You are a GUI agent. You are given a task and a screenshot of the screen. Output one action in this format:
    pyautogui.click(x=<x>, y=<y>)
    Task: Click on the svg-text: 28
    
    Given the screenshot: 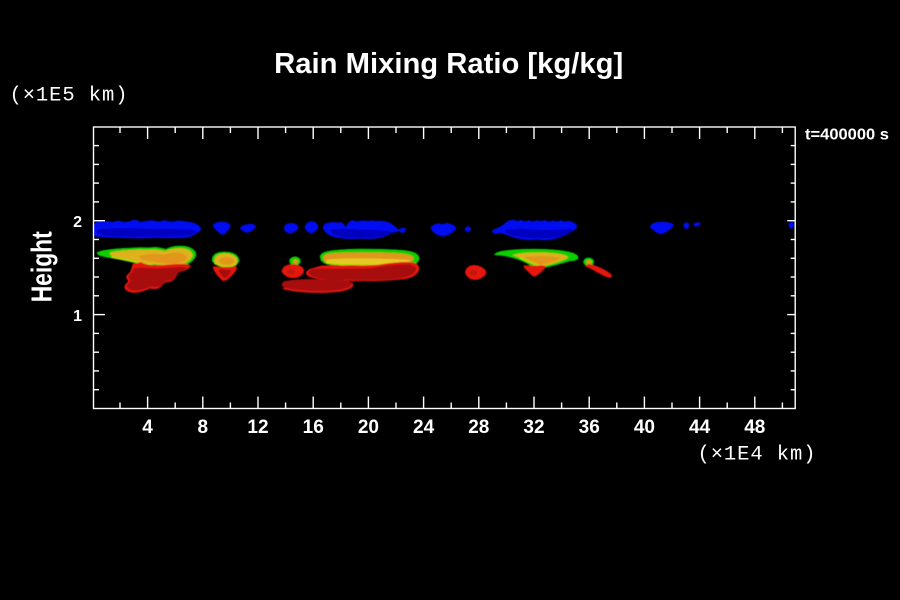 What is the action you would take?
    pyautogui.click(x=478, y=427)
    